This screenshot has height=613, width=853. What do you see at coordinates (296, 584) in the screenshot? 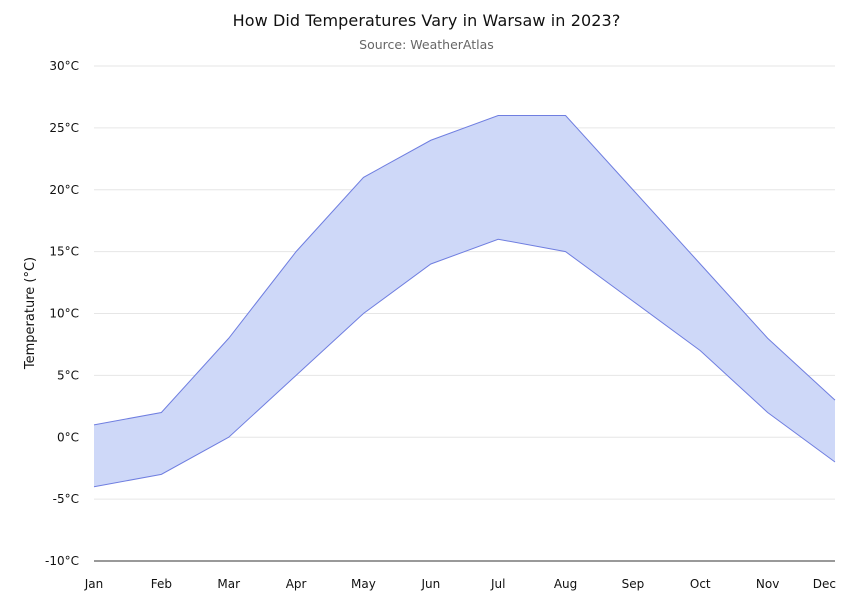
I see `x-tick-label: Apr` at bounding box center [296, 584].